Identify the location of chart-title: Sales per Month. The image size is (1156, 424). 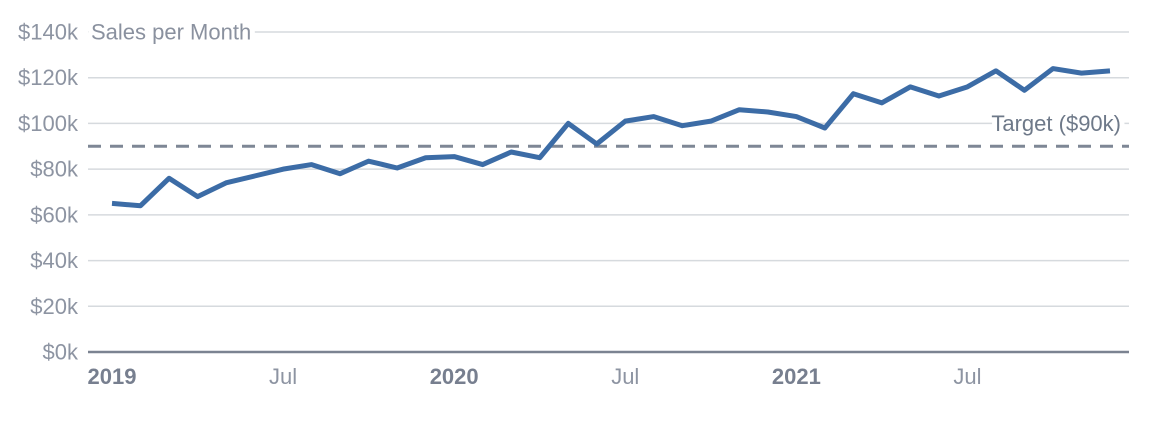
(171, 32).